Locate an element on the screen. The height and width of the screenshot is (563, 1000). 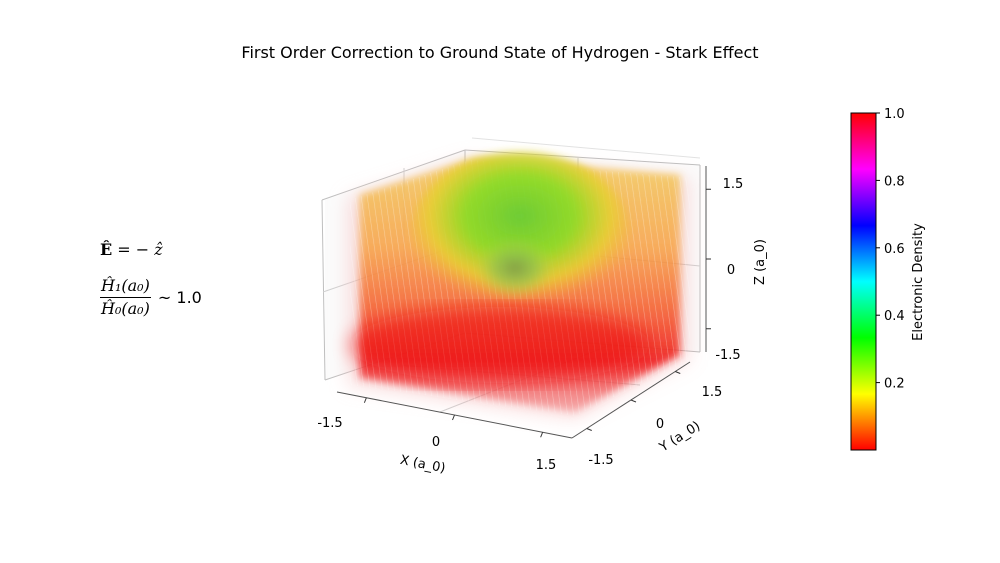
colorbar-ticks: 0.2 0.4 0.6 0.8 1.0 is located at coordinates (890, 249).